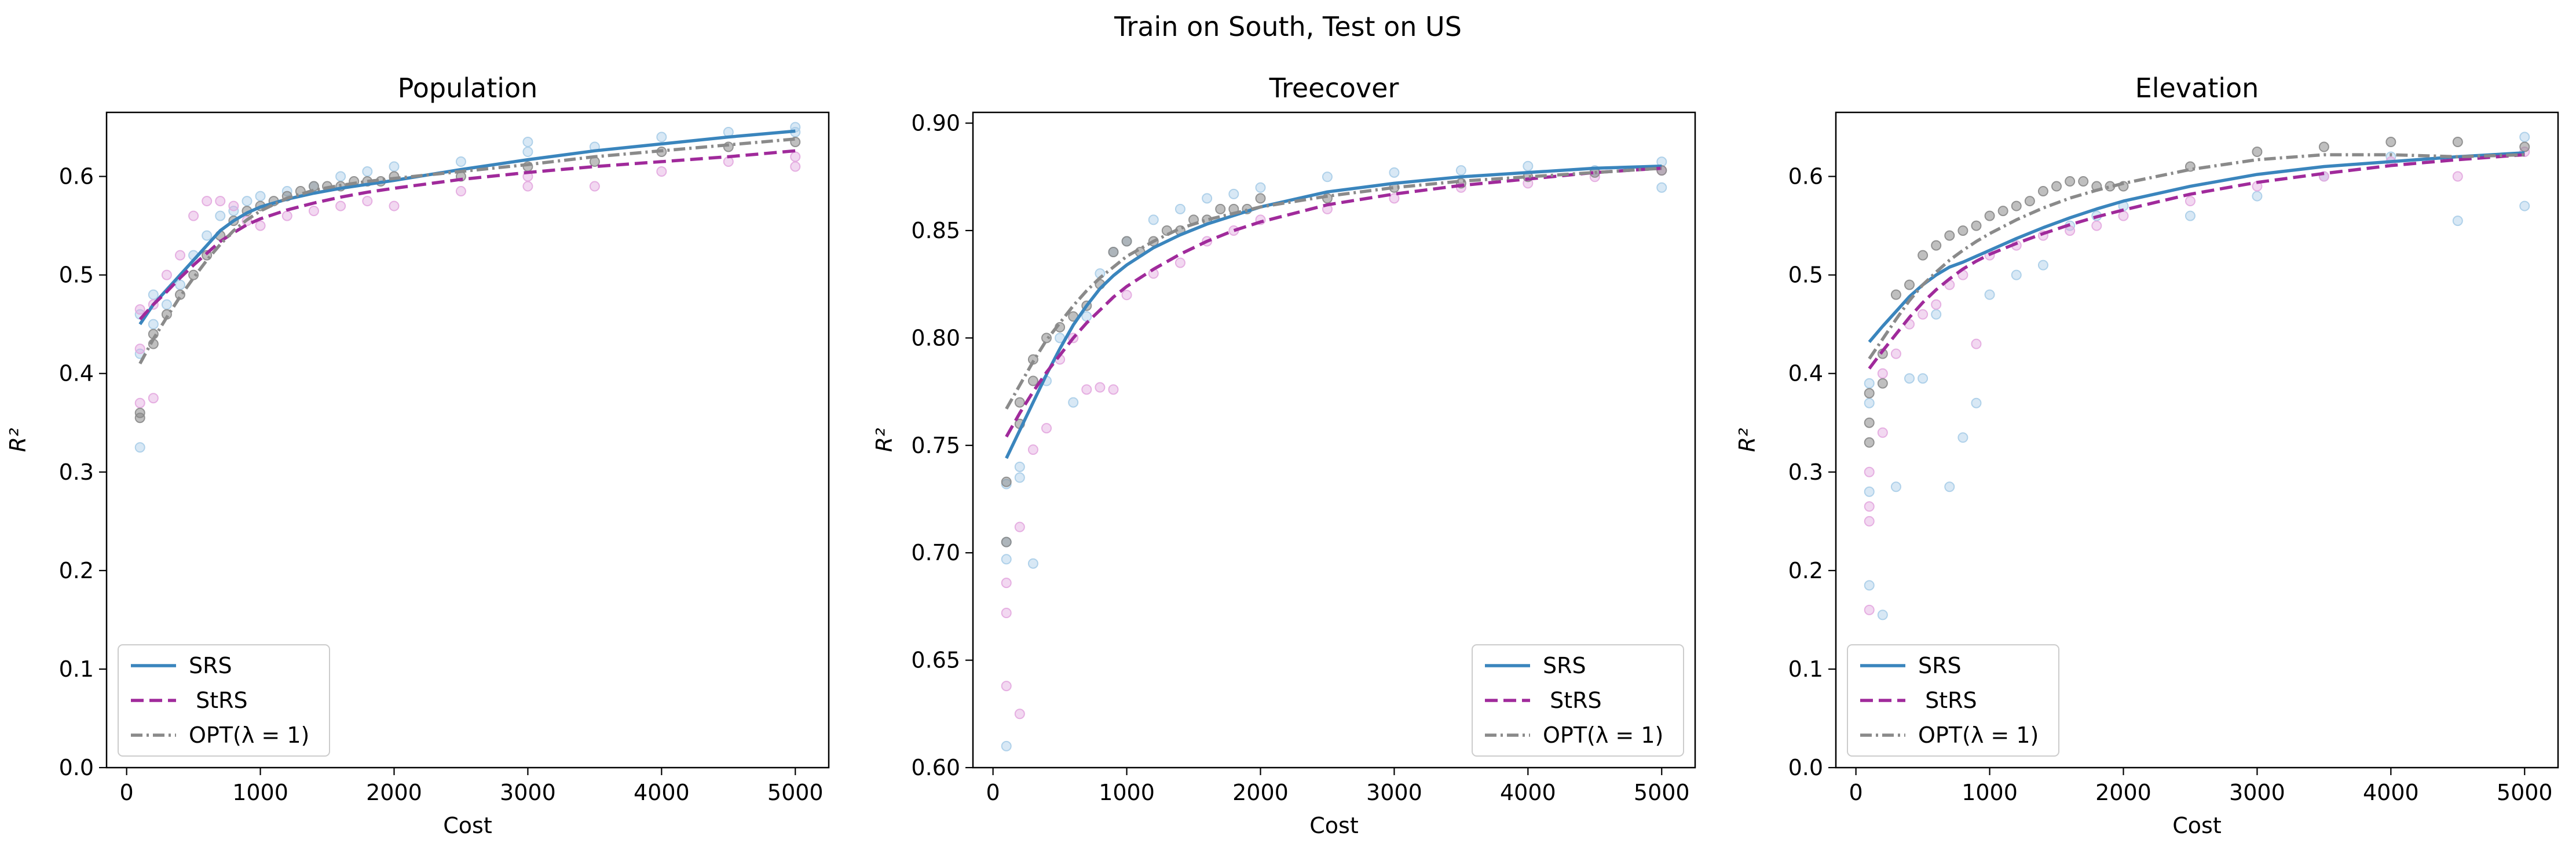  Describe the element at coordinates (2197, 88) in the screenshot. I see `chart-title: Elevation` at that location.